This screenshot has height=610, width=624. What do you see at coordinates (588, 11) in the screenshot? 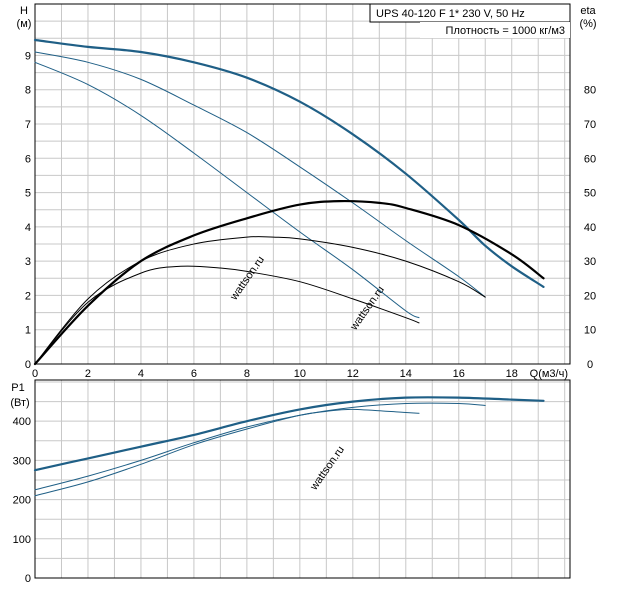
I see `right-axis-label: eta` at bounding box center [588, 11].